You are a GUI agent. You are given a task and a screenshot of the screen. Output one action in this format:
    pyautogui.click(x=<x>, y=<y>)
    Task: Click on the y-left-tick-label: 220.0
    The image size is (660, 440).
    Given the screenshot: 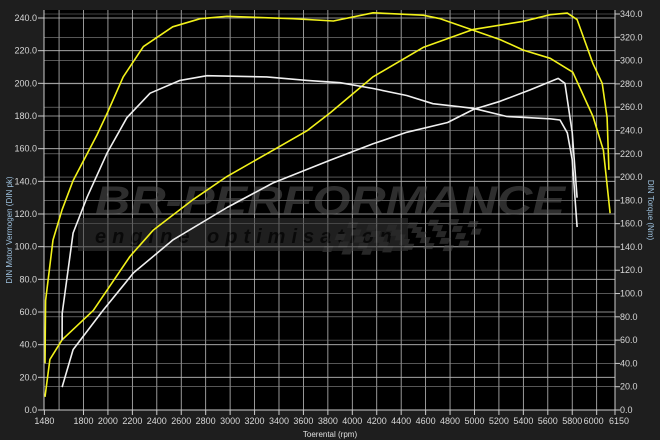 What is the action you would take?
    pyautogui.click(x=25, y=51)
    